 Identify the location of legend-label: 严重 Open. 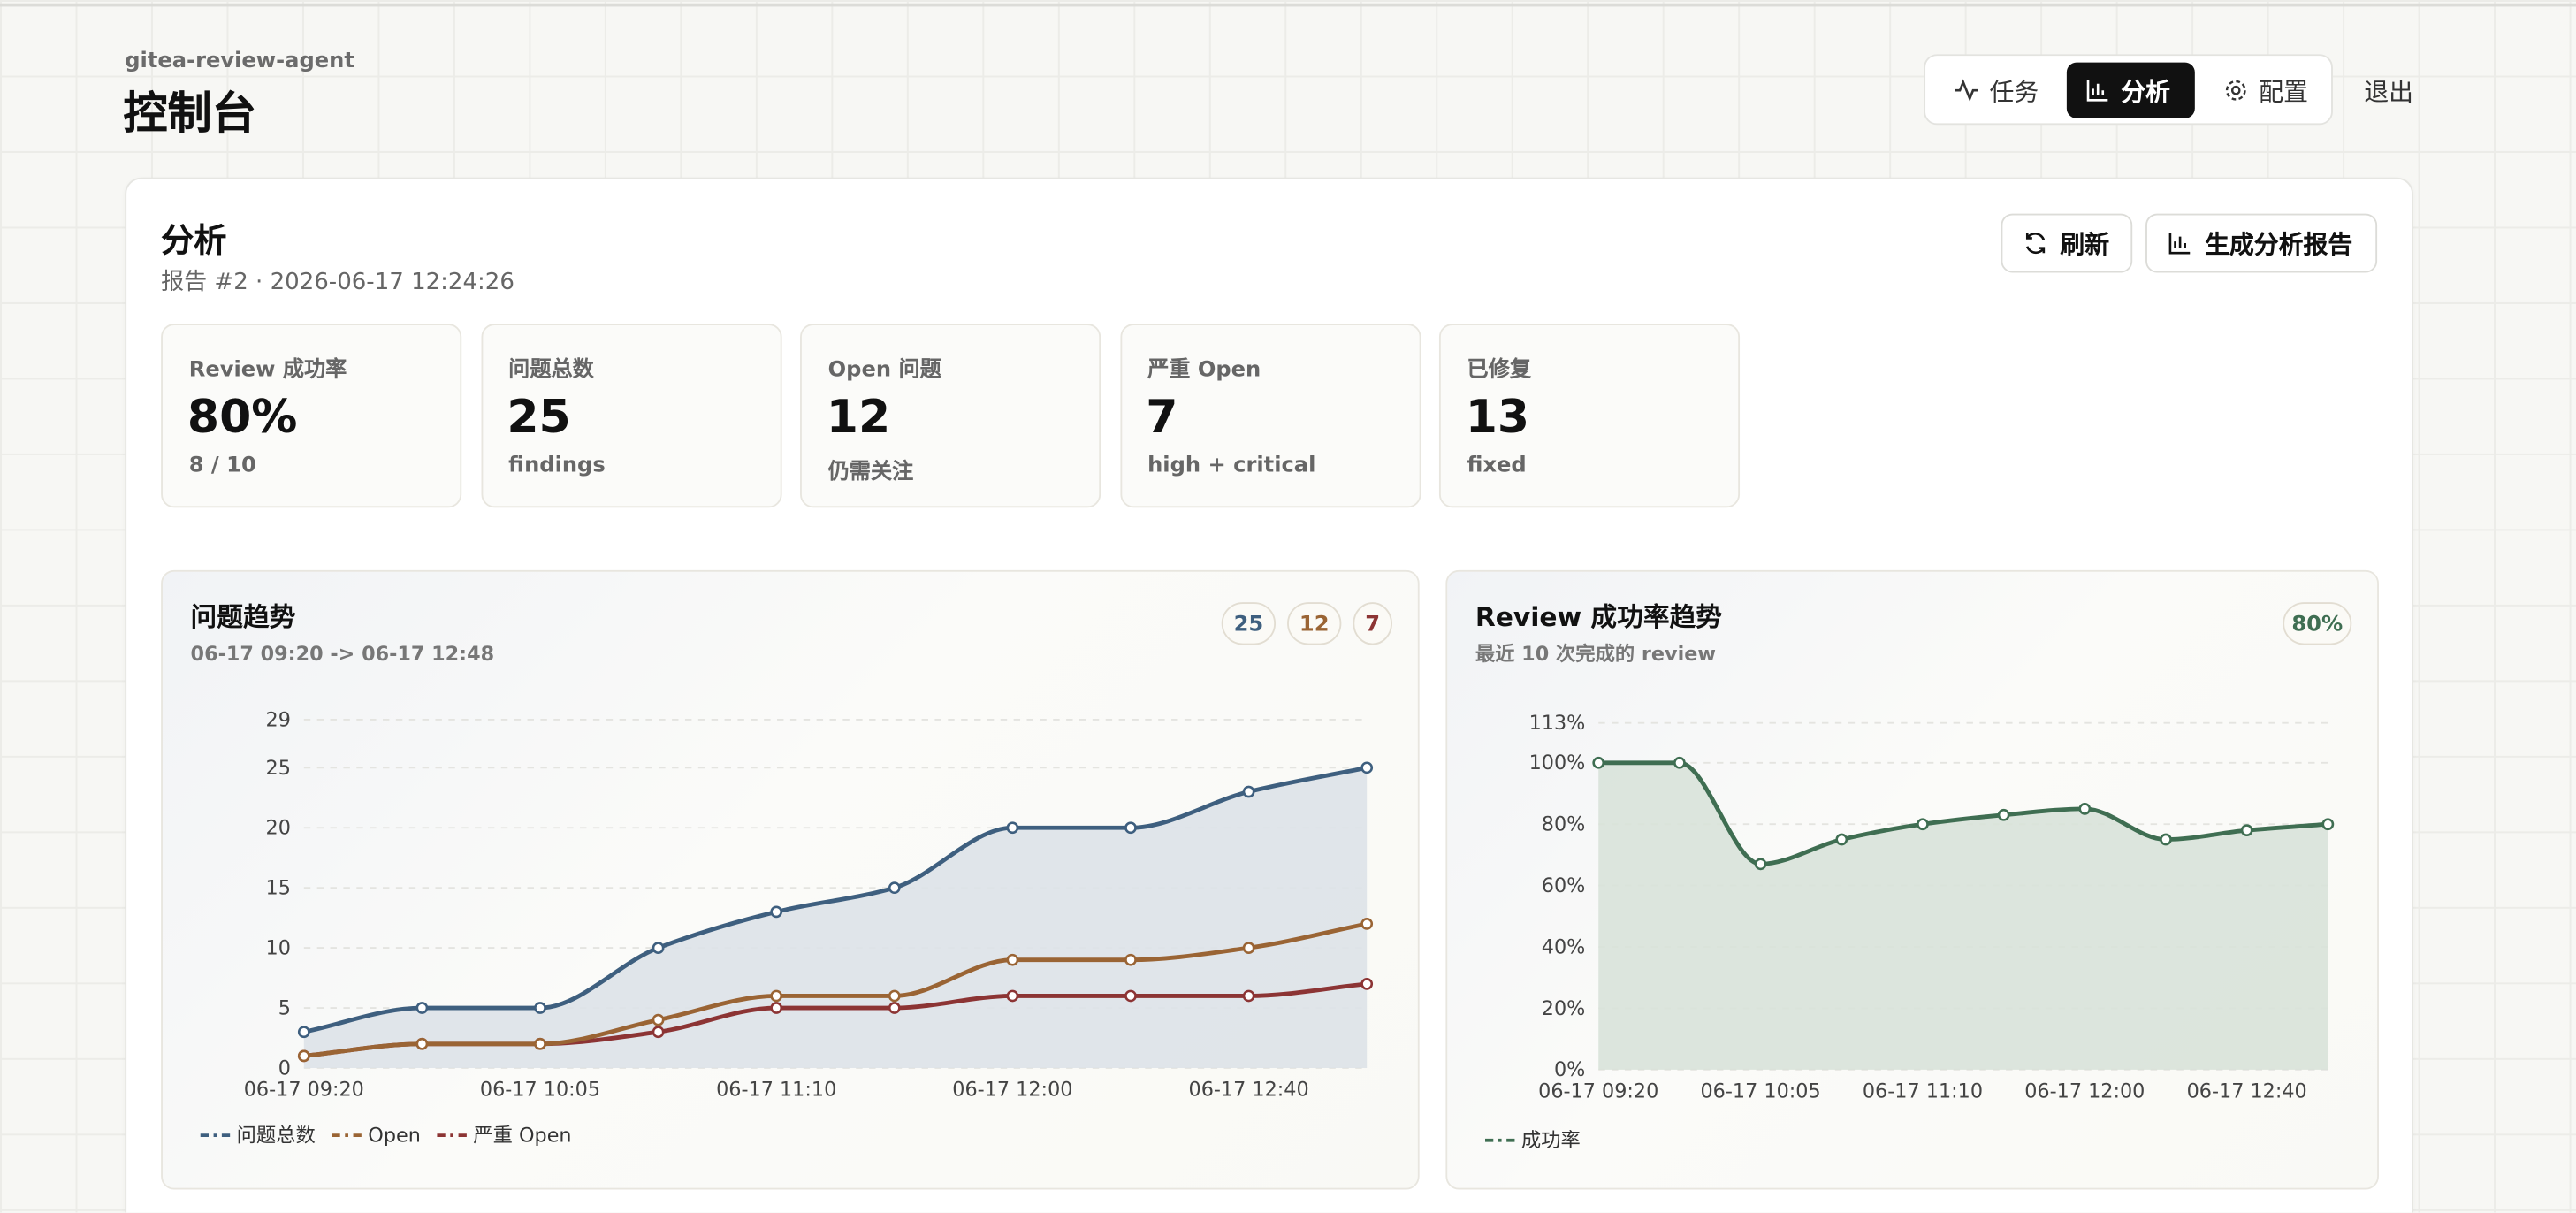
(522, 1136).